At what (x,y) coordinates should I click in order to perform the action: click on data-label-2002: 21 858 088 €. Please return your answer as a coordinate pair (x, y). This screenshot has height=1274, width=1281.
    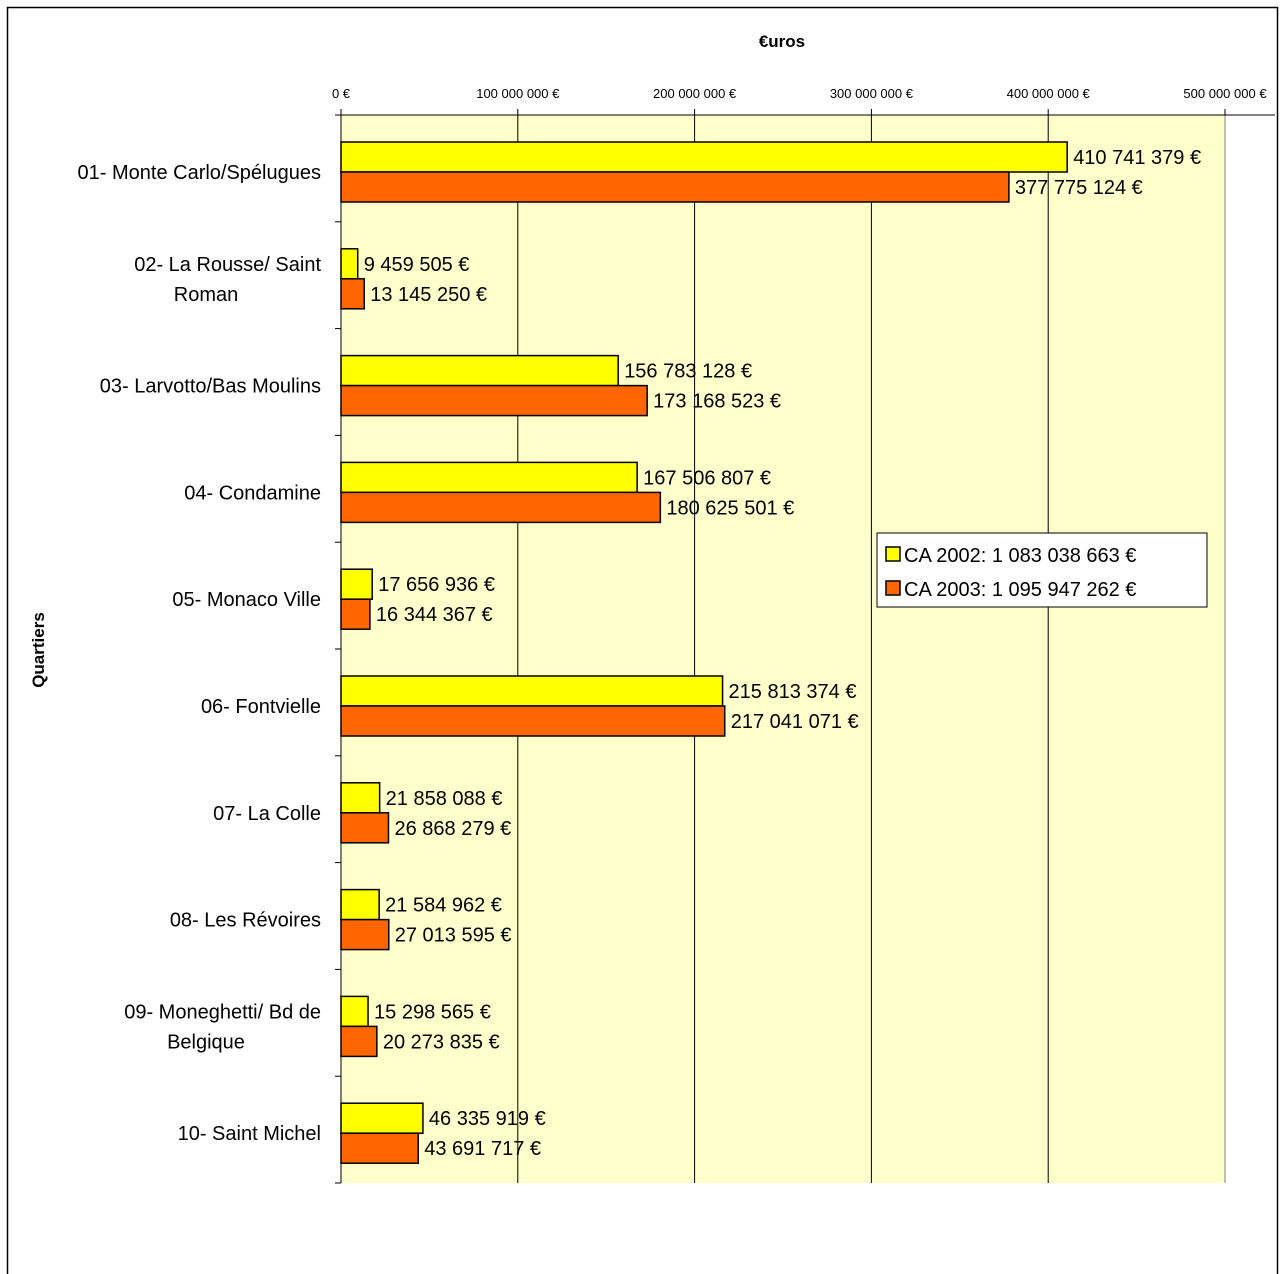
    Looking at the image, I should click on (444, 799).